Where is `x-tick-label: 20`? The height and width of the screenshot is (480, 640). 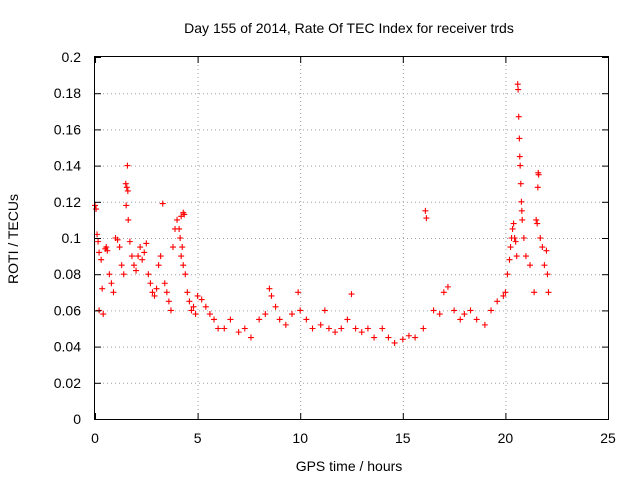
x-tick-label: 20 is located at coordinates (506, 438).